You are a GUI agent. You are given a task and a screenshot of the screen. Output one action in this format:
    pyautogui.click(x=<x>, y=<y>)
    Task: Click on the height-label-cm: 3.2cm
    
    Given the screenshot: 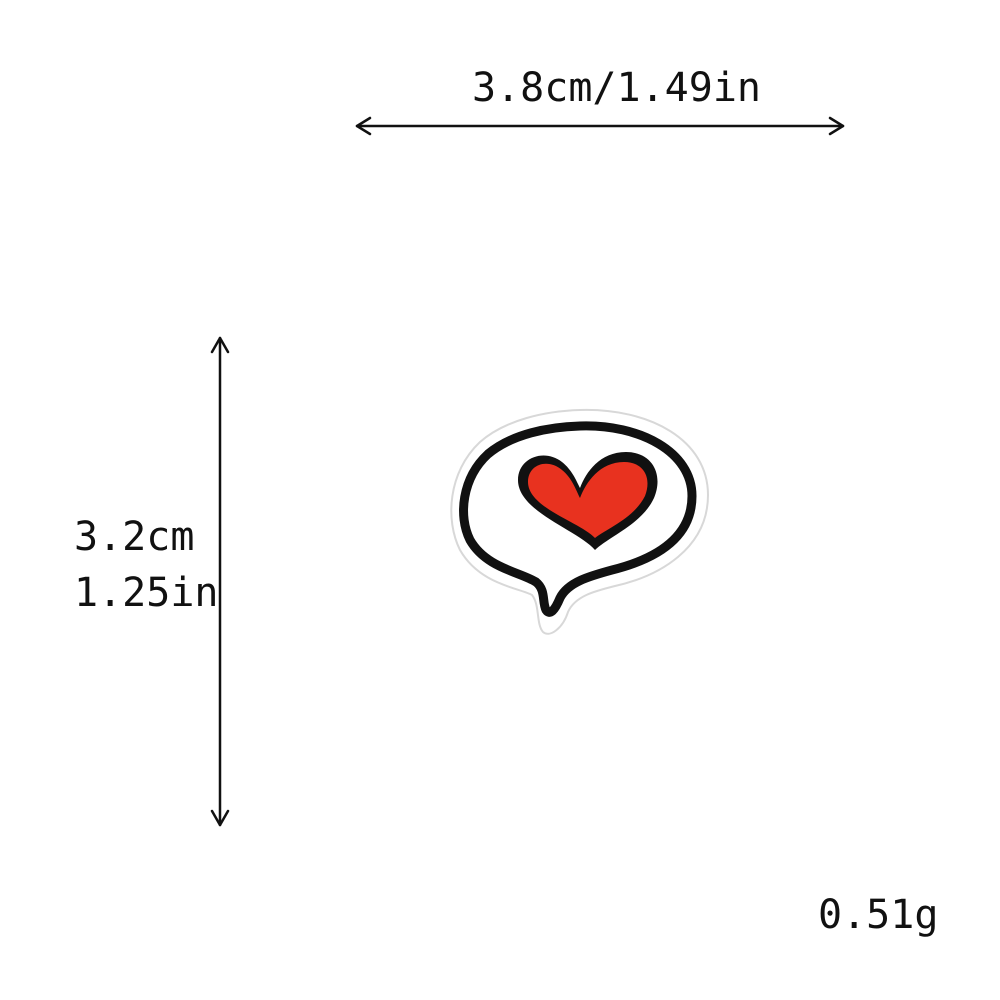 What is the action you would take?
    pyautogui.click(x=134, y=537)
    